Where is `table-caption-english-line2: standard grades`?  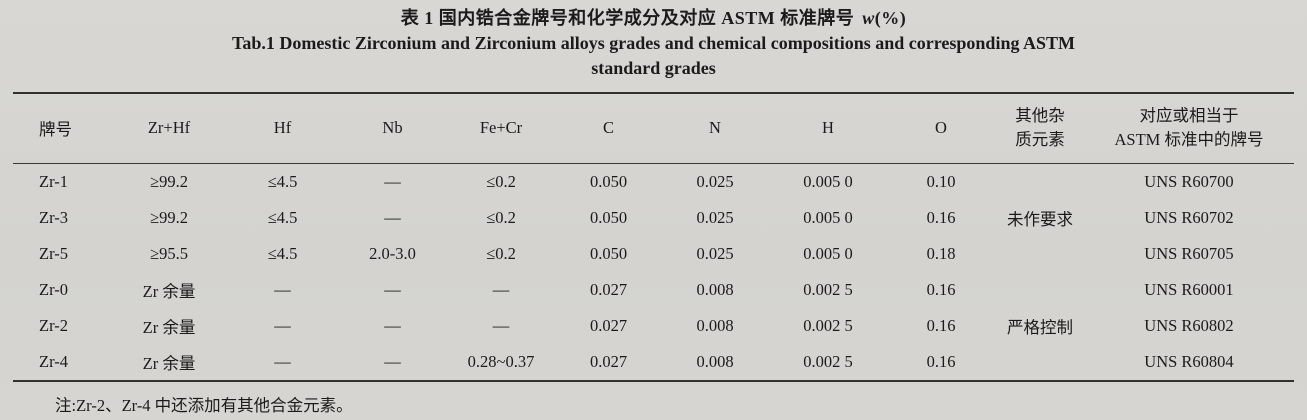 table-caption-english-line2: standard grades is located at coordinates (653, 68).